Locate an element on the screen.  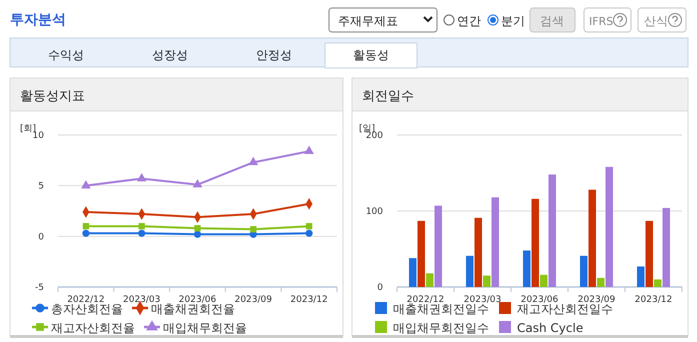
text: 연간 is located at coordinates (469, 21).